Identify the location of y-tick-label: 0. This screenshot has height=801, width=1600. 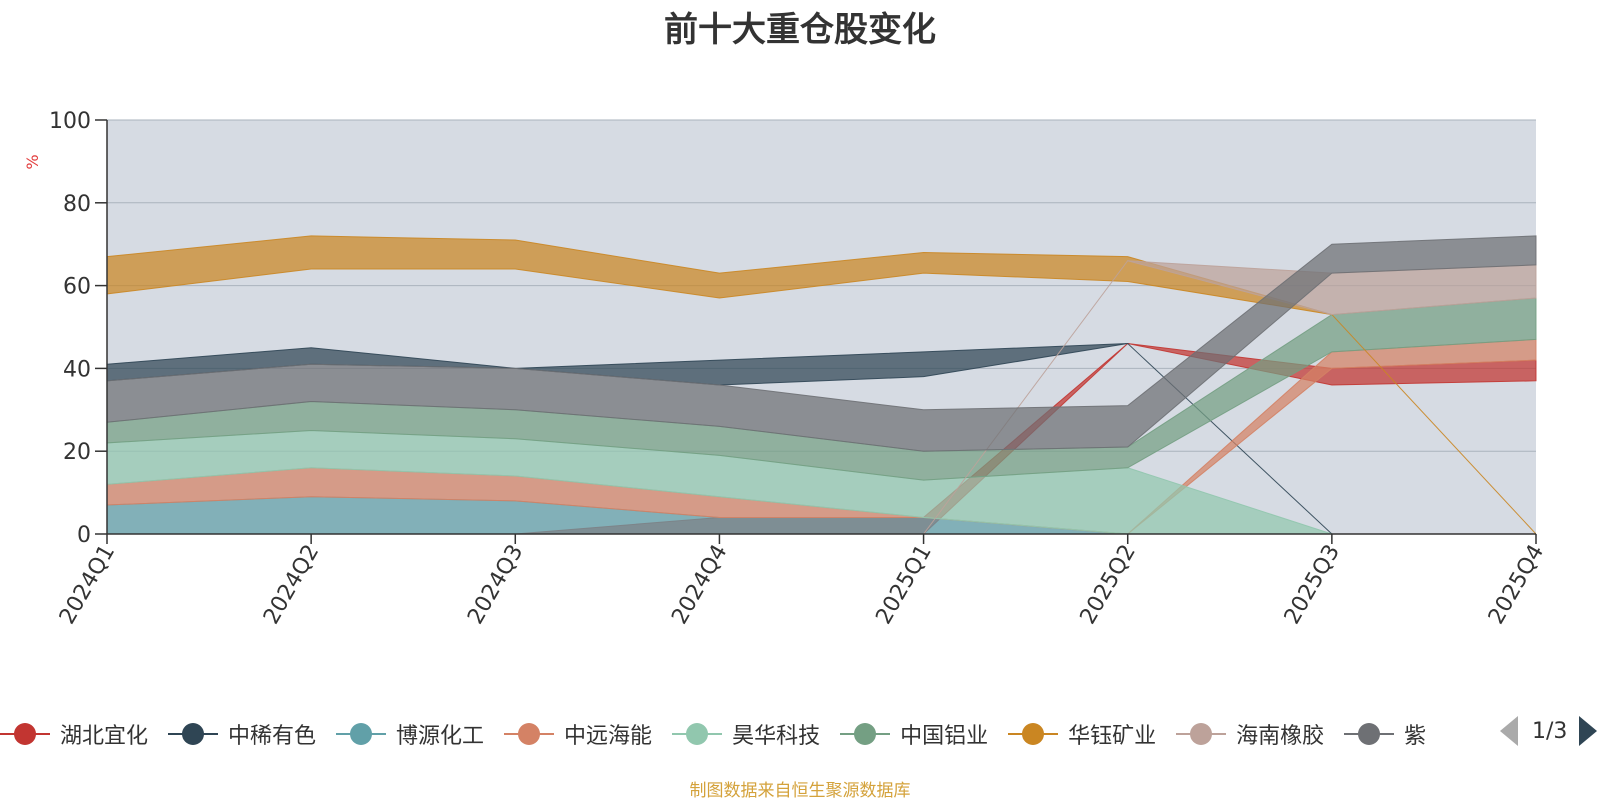
(84, 535).